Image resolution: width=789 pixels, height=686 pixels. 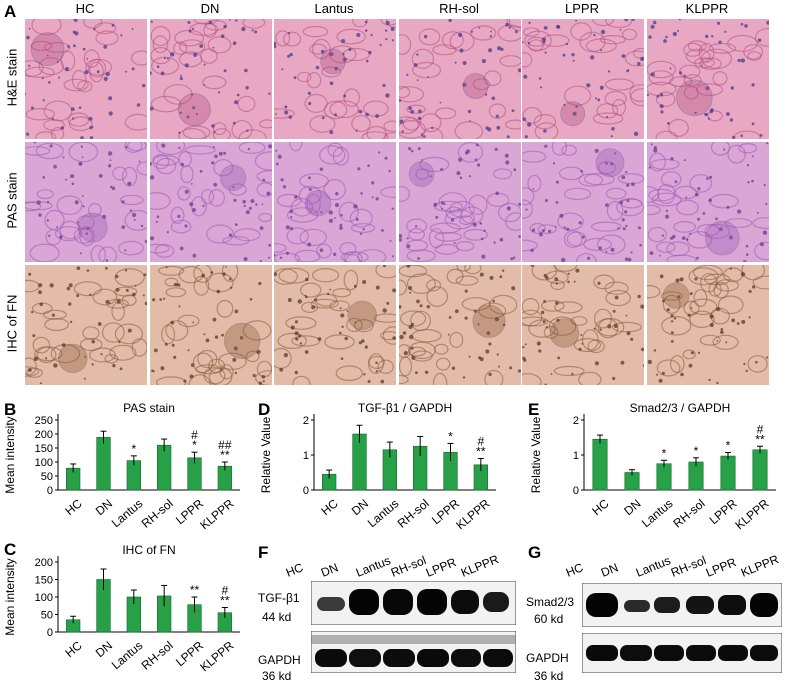 I want to click on panel-letter-b: B, so click(x=10, y=409).